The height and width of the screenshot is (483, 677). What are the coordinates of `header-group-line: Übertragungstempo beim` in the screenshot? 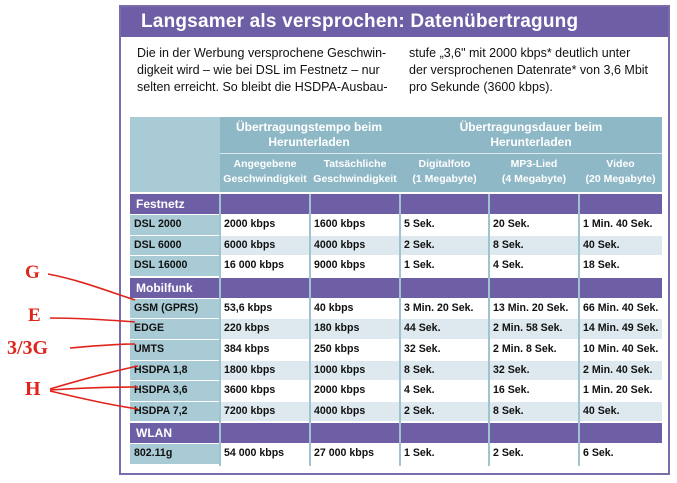 It's located at (308, 127).